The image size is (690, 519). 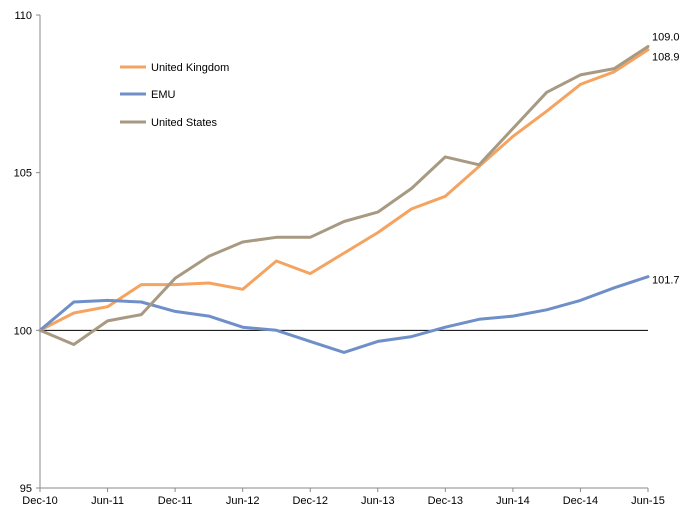 What do you see at coordinates (666, 38) in the screenshot?
I see `end-label-united-states: 109.0` at bounding box center [666, 38].